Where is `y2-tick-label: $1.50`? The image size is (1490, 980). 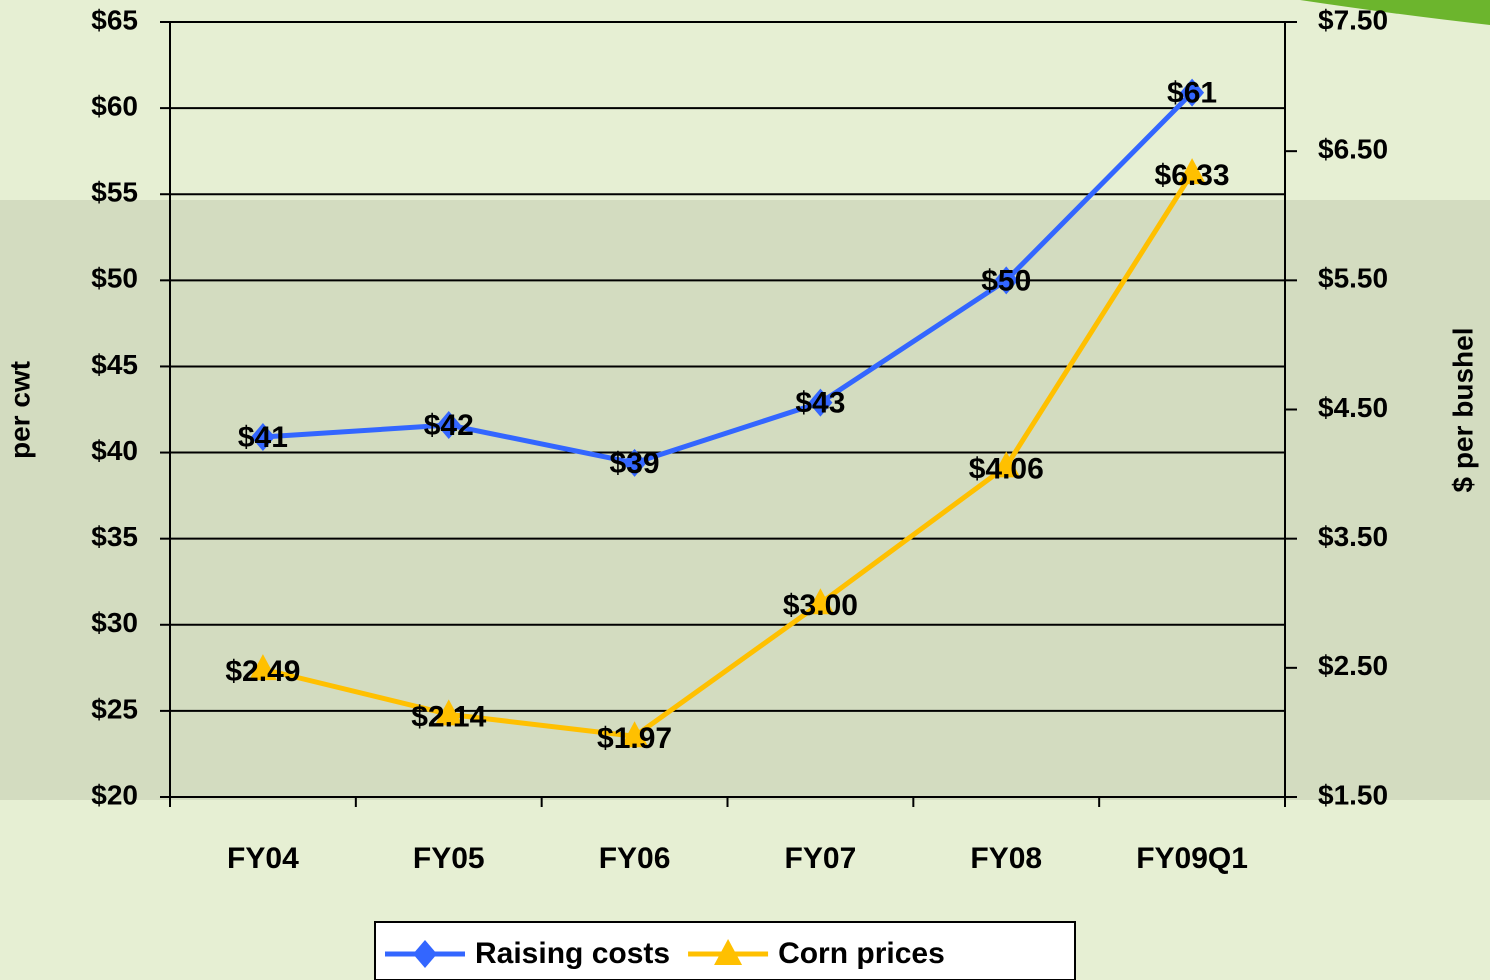
y2-tick-label: $1.50 is located at coordinates (1353, 794).